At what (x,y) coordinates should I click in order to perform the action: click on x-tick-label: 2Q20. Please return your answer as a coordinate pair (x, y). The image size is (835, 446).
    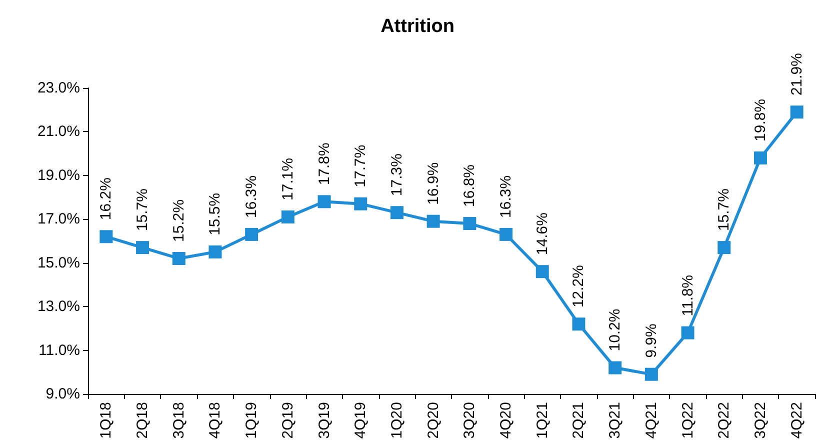
    Looking at the image, I should click on (433, 420).